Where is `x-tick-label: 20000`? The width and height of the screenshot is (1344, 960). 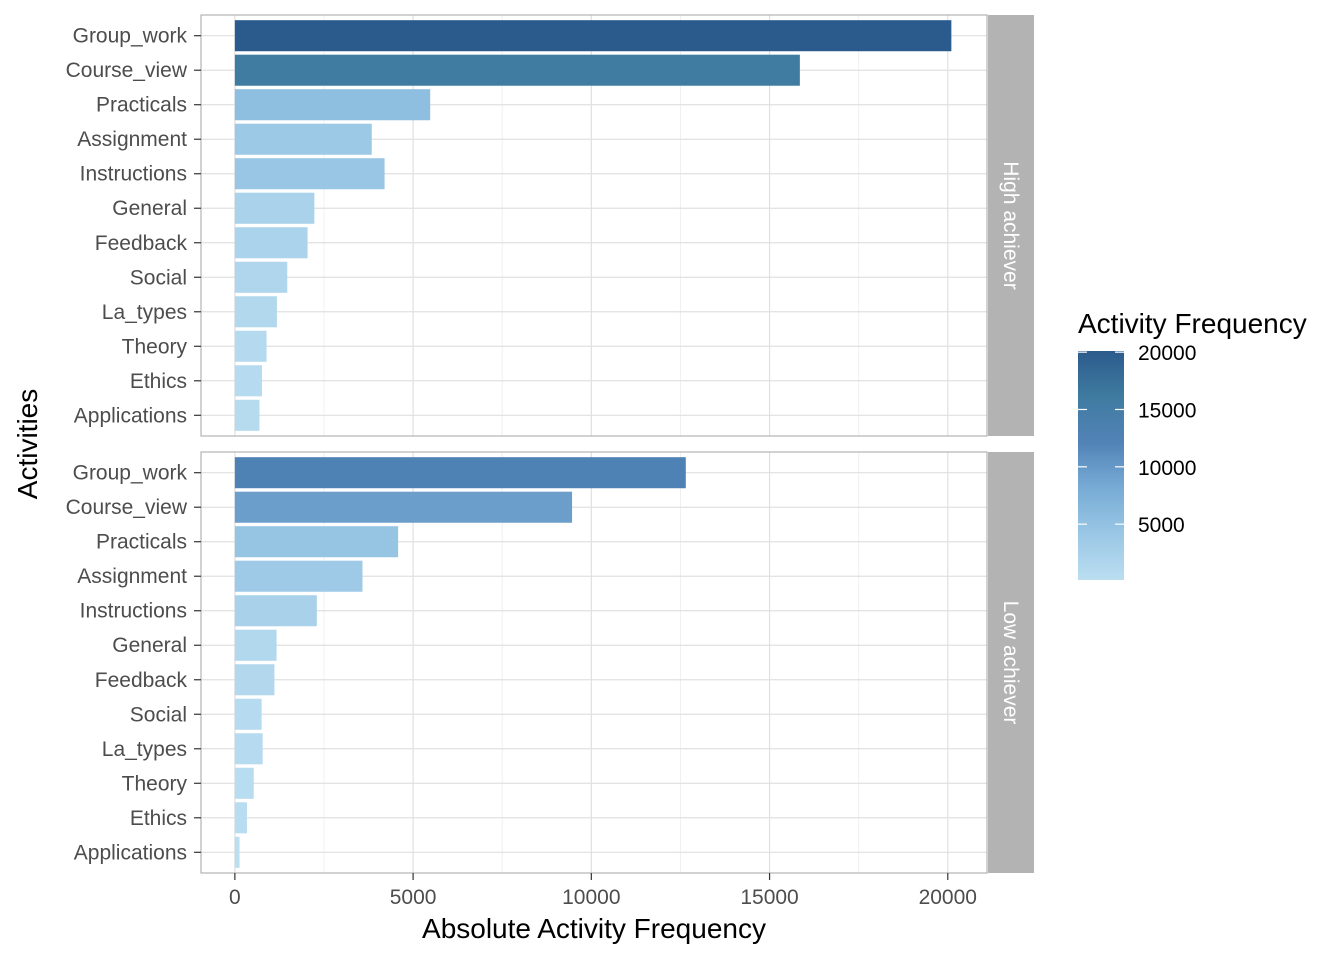
x-tick-label: 20000 is located at coordinates (948, 897).